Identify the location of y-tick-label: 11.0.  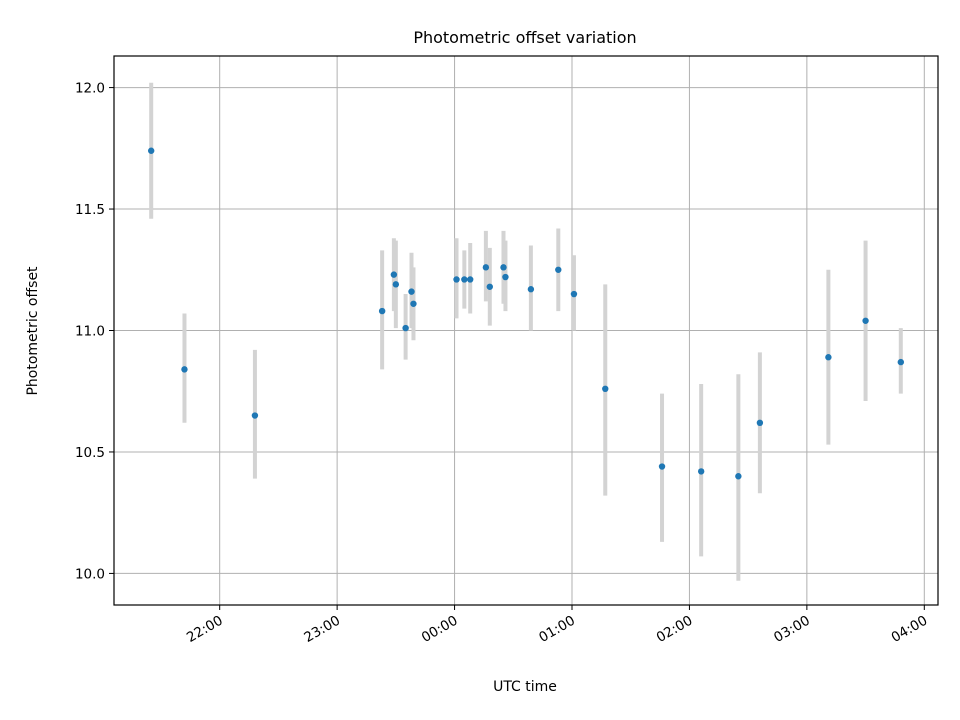
(90, 332).